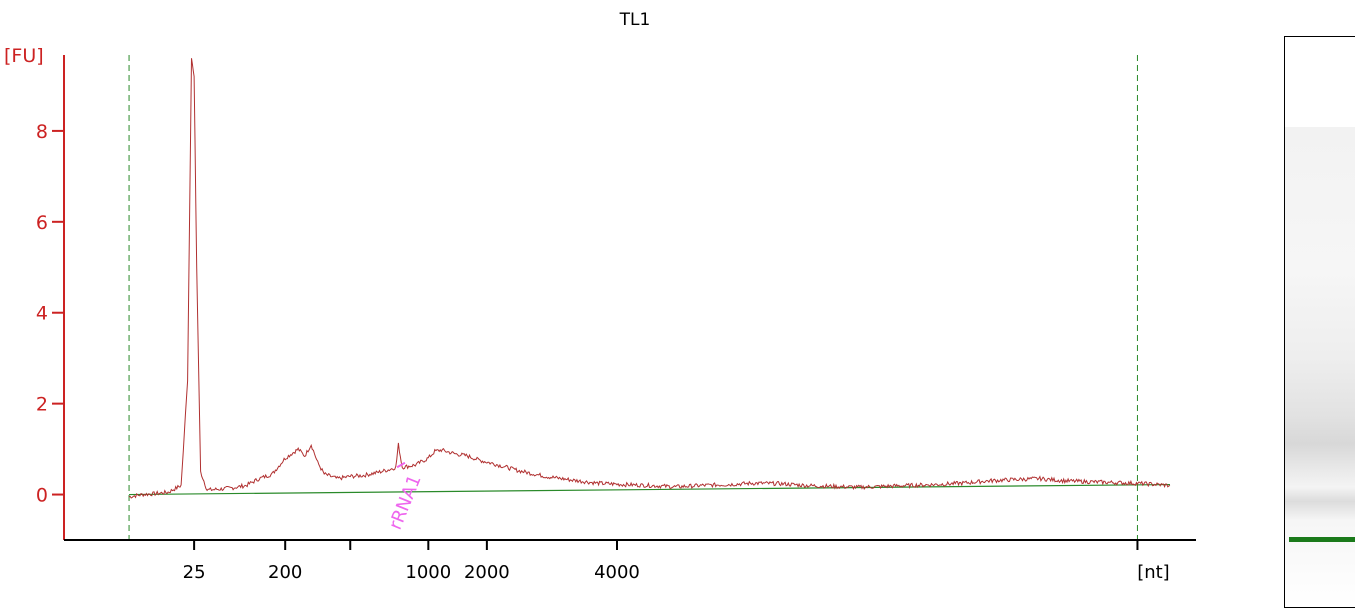 Image resolution: width=1355 pixels, height=609 pixels. Describe the element at coordinates (428, 572) in the screenshot. I see `x-tick-label: 1000` at that location.